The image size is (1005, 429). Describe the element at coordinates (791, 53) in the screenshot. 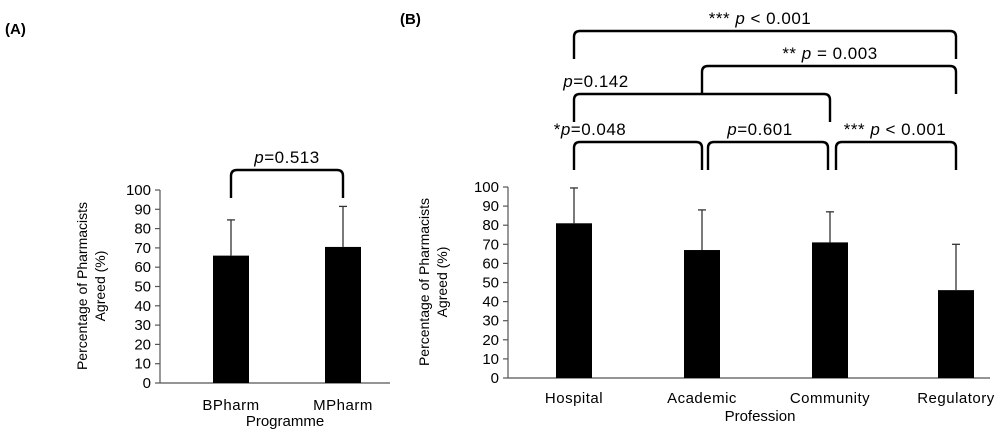

I see `sig-prefix: **` at that location.